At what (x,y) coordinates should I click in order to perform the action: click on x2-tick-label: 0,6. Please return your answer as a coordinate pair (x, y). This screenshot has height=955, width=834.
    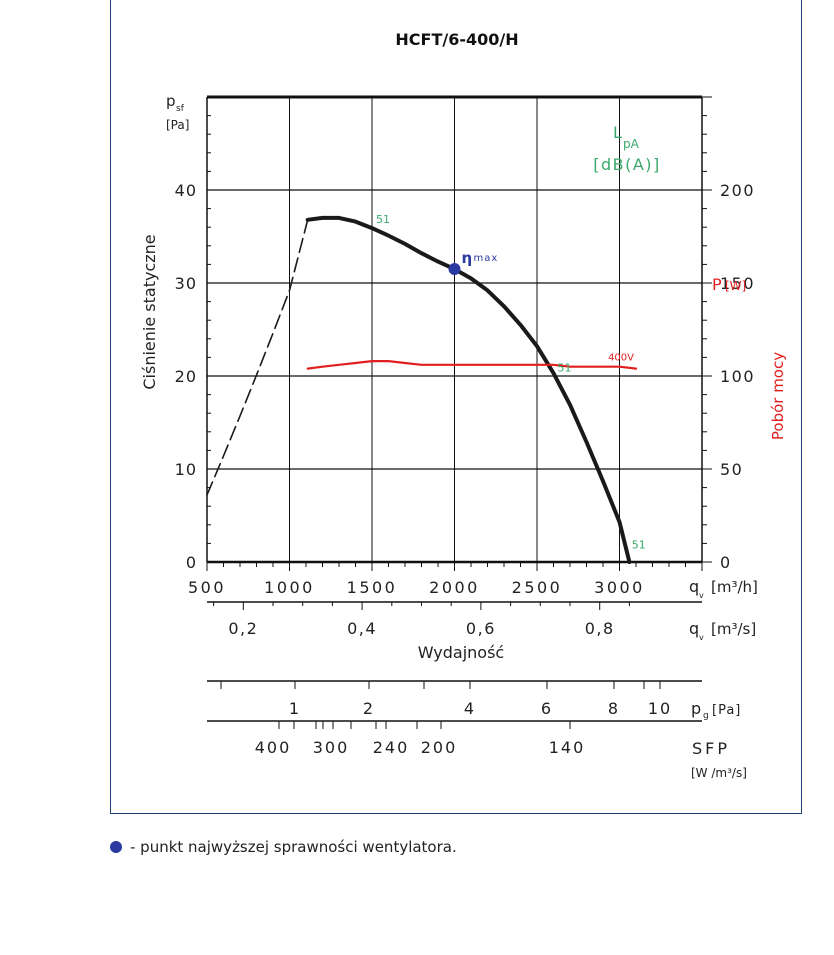
    Looking at the image, I should click on (481, 628).